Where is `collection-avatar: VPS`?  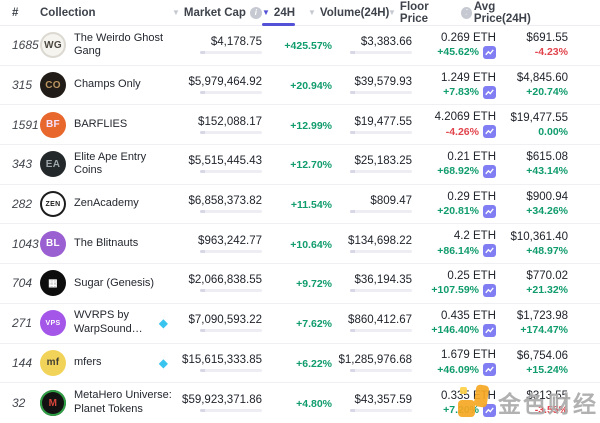 collection-avatar: VPS is located at coordinates (53, 323).